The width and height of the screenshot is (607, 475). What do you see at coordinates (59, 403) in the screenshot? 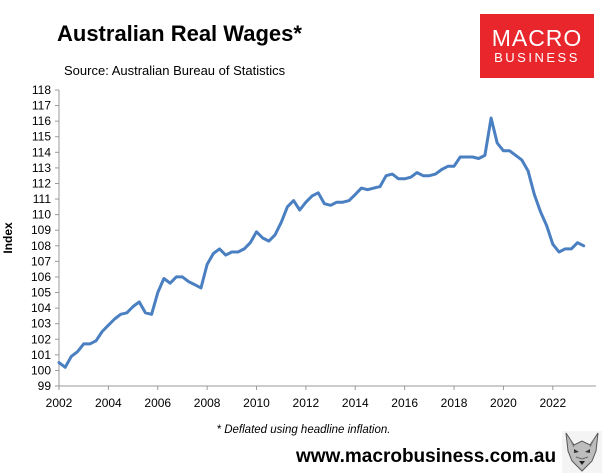
I see `x-tick-label: 2002` at bounding box center [59, 403].